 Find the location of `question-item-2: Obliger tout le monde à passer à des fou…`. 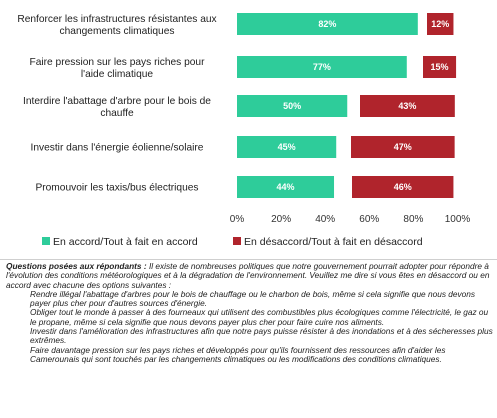

question-item-2: Obliger tout le monde à passer à des fou… is located at coordinates (259, 317).